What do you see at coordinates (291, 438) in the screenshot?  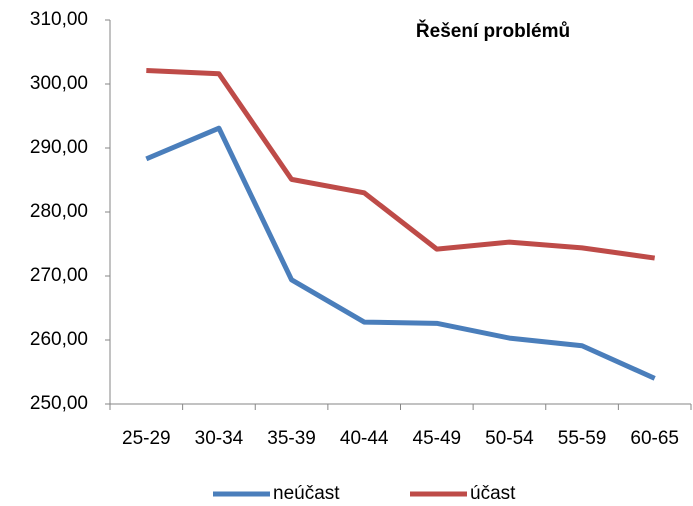 I see `x-tick-label: 35-39` at bounding box center [291, 438].